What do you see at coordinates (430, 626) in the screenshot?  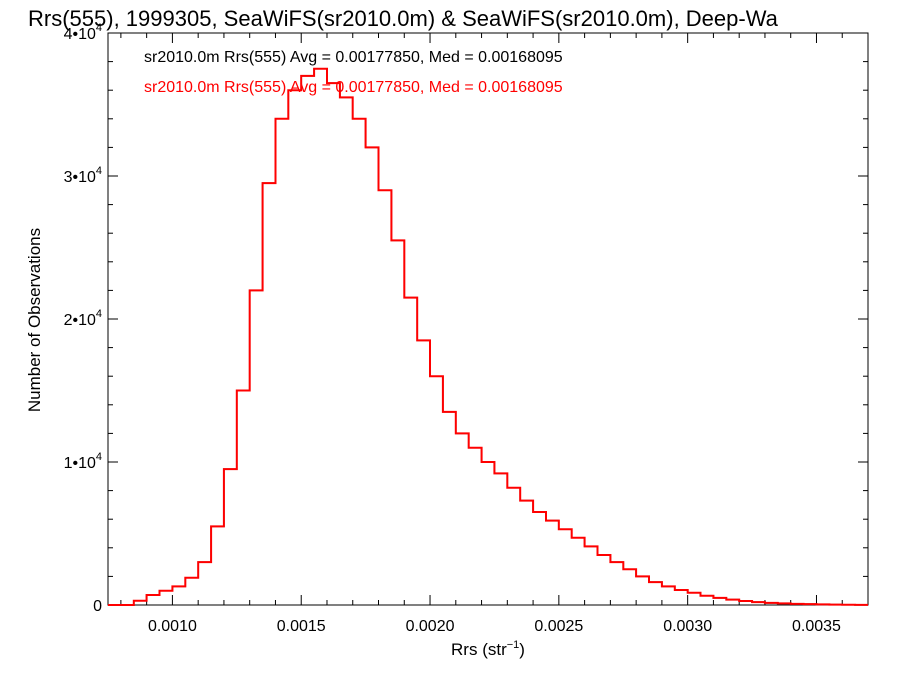 I see `x-tick-label: 0.0020` at bounding box center [430, 626].